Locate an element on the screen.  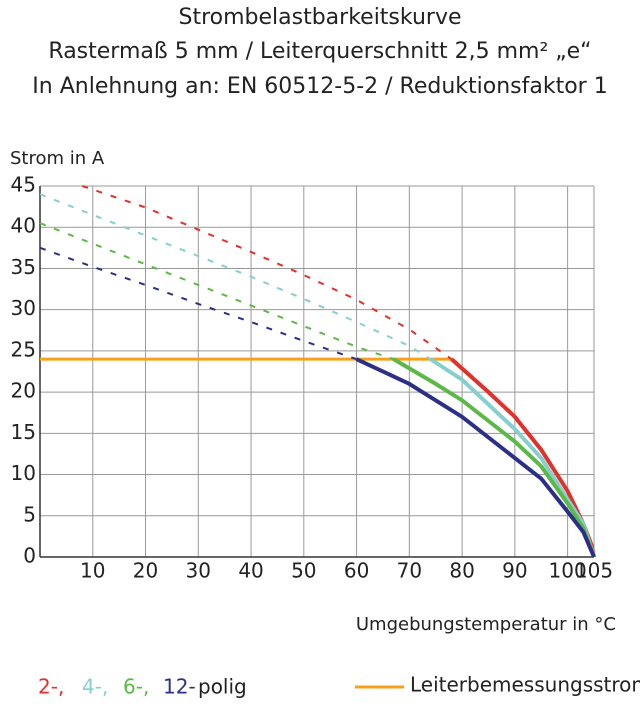
y-tick-label: 20 is located at coordinates (23, 391).